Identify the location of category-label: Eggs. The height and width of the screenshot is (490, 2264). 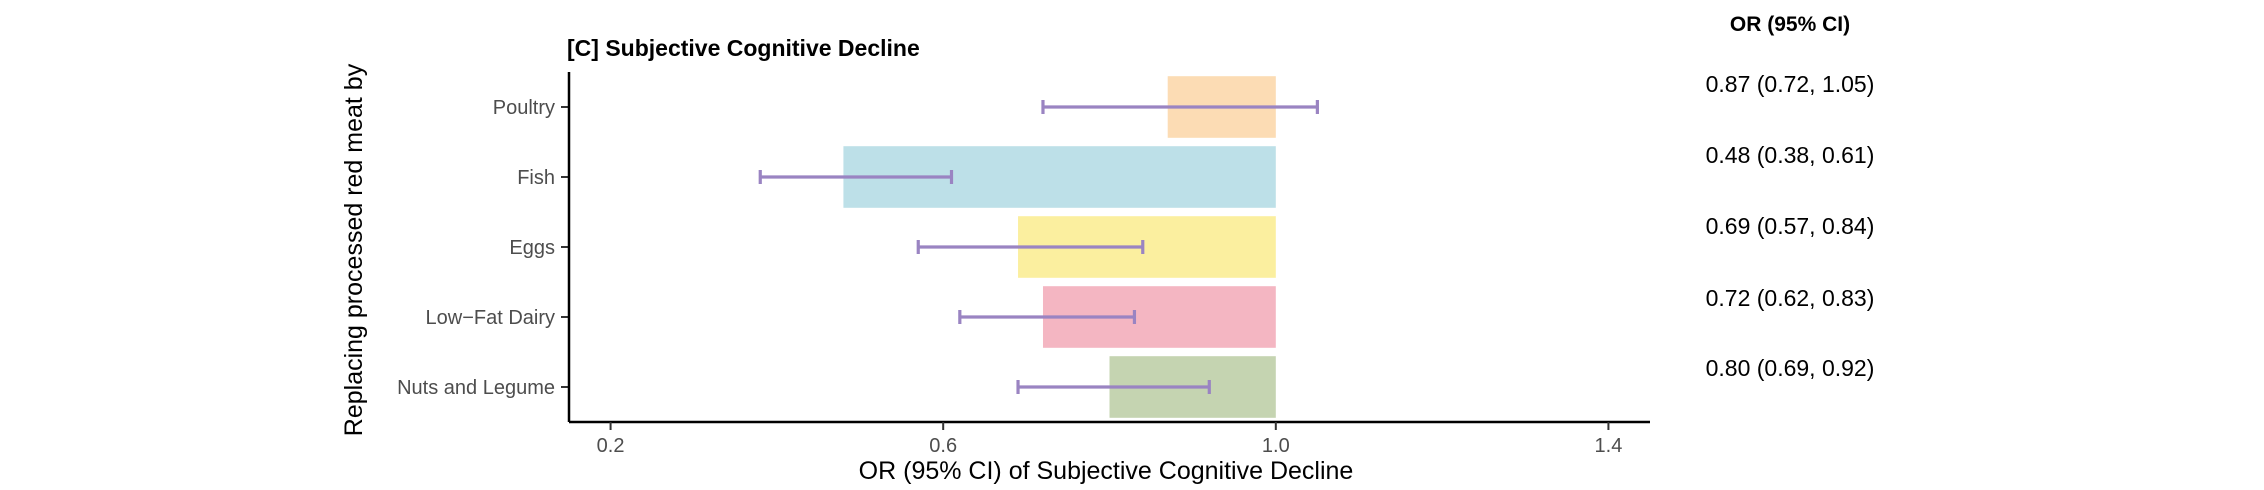
(532, 248).